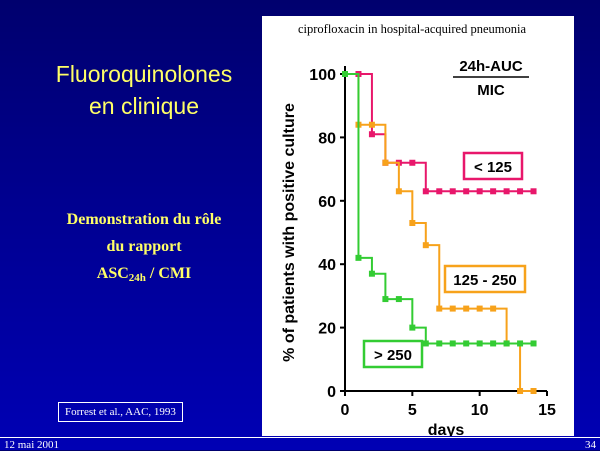 This screenshot has width=600, height=451. Describe the element at coordinates (491, 66) in the screenshot. I see `legend-title-line1: 24h-AUC` at that location.